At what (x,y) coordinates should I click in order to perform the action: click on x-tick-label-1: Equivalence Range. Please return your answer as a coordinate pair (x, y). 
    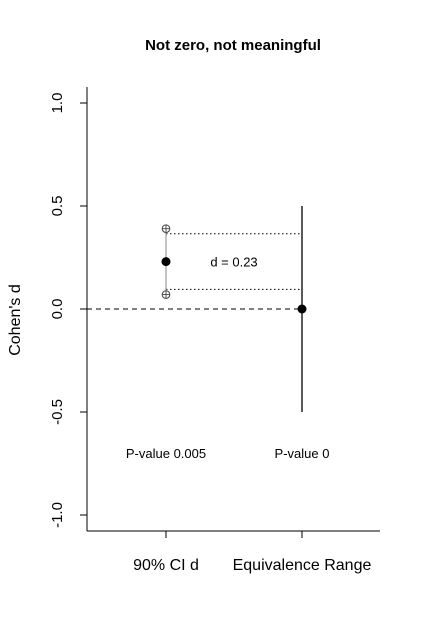
    Looking at the image, I should click on (302, 565).